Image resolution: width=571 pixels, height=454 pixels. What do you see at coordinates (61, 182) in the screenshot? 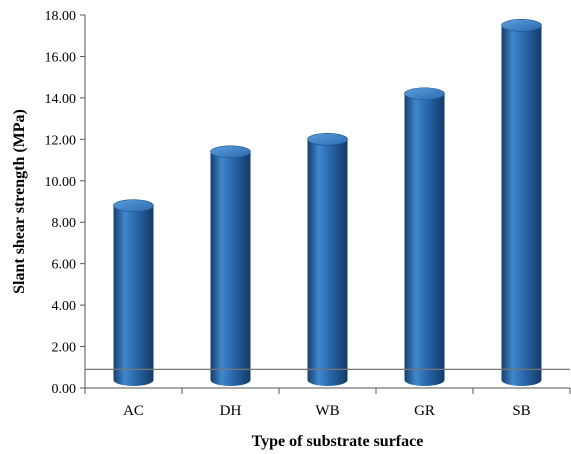
I see `y-tick-label: 10.00` at bounding box center [61, 182].